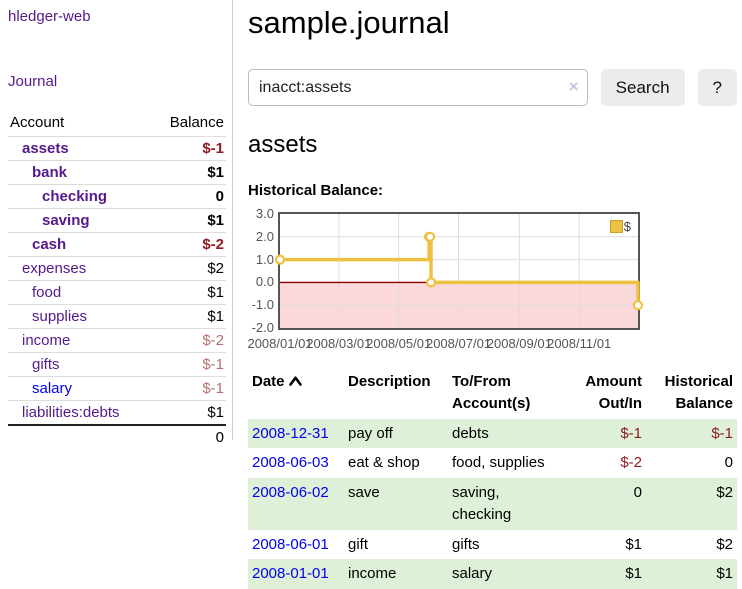 The image size is (742, 589). Describe the element at coordinates (117, 81) in the screenshot. I see `nav-journal-wrap: Journal` at that location.